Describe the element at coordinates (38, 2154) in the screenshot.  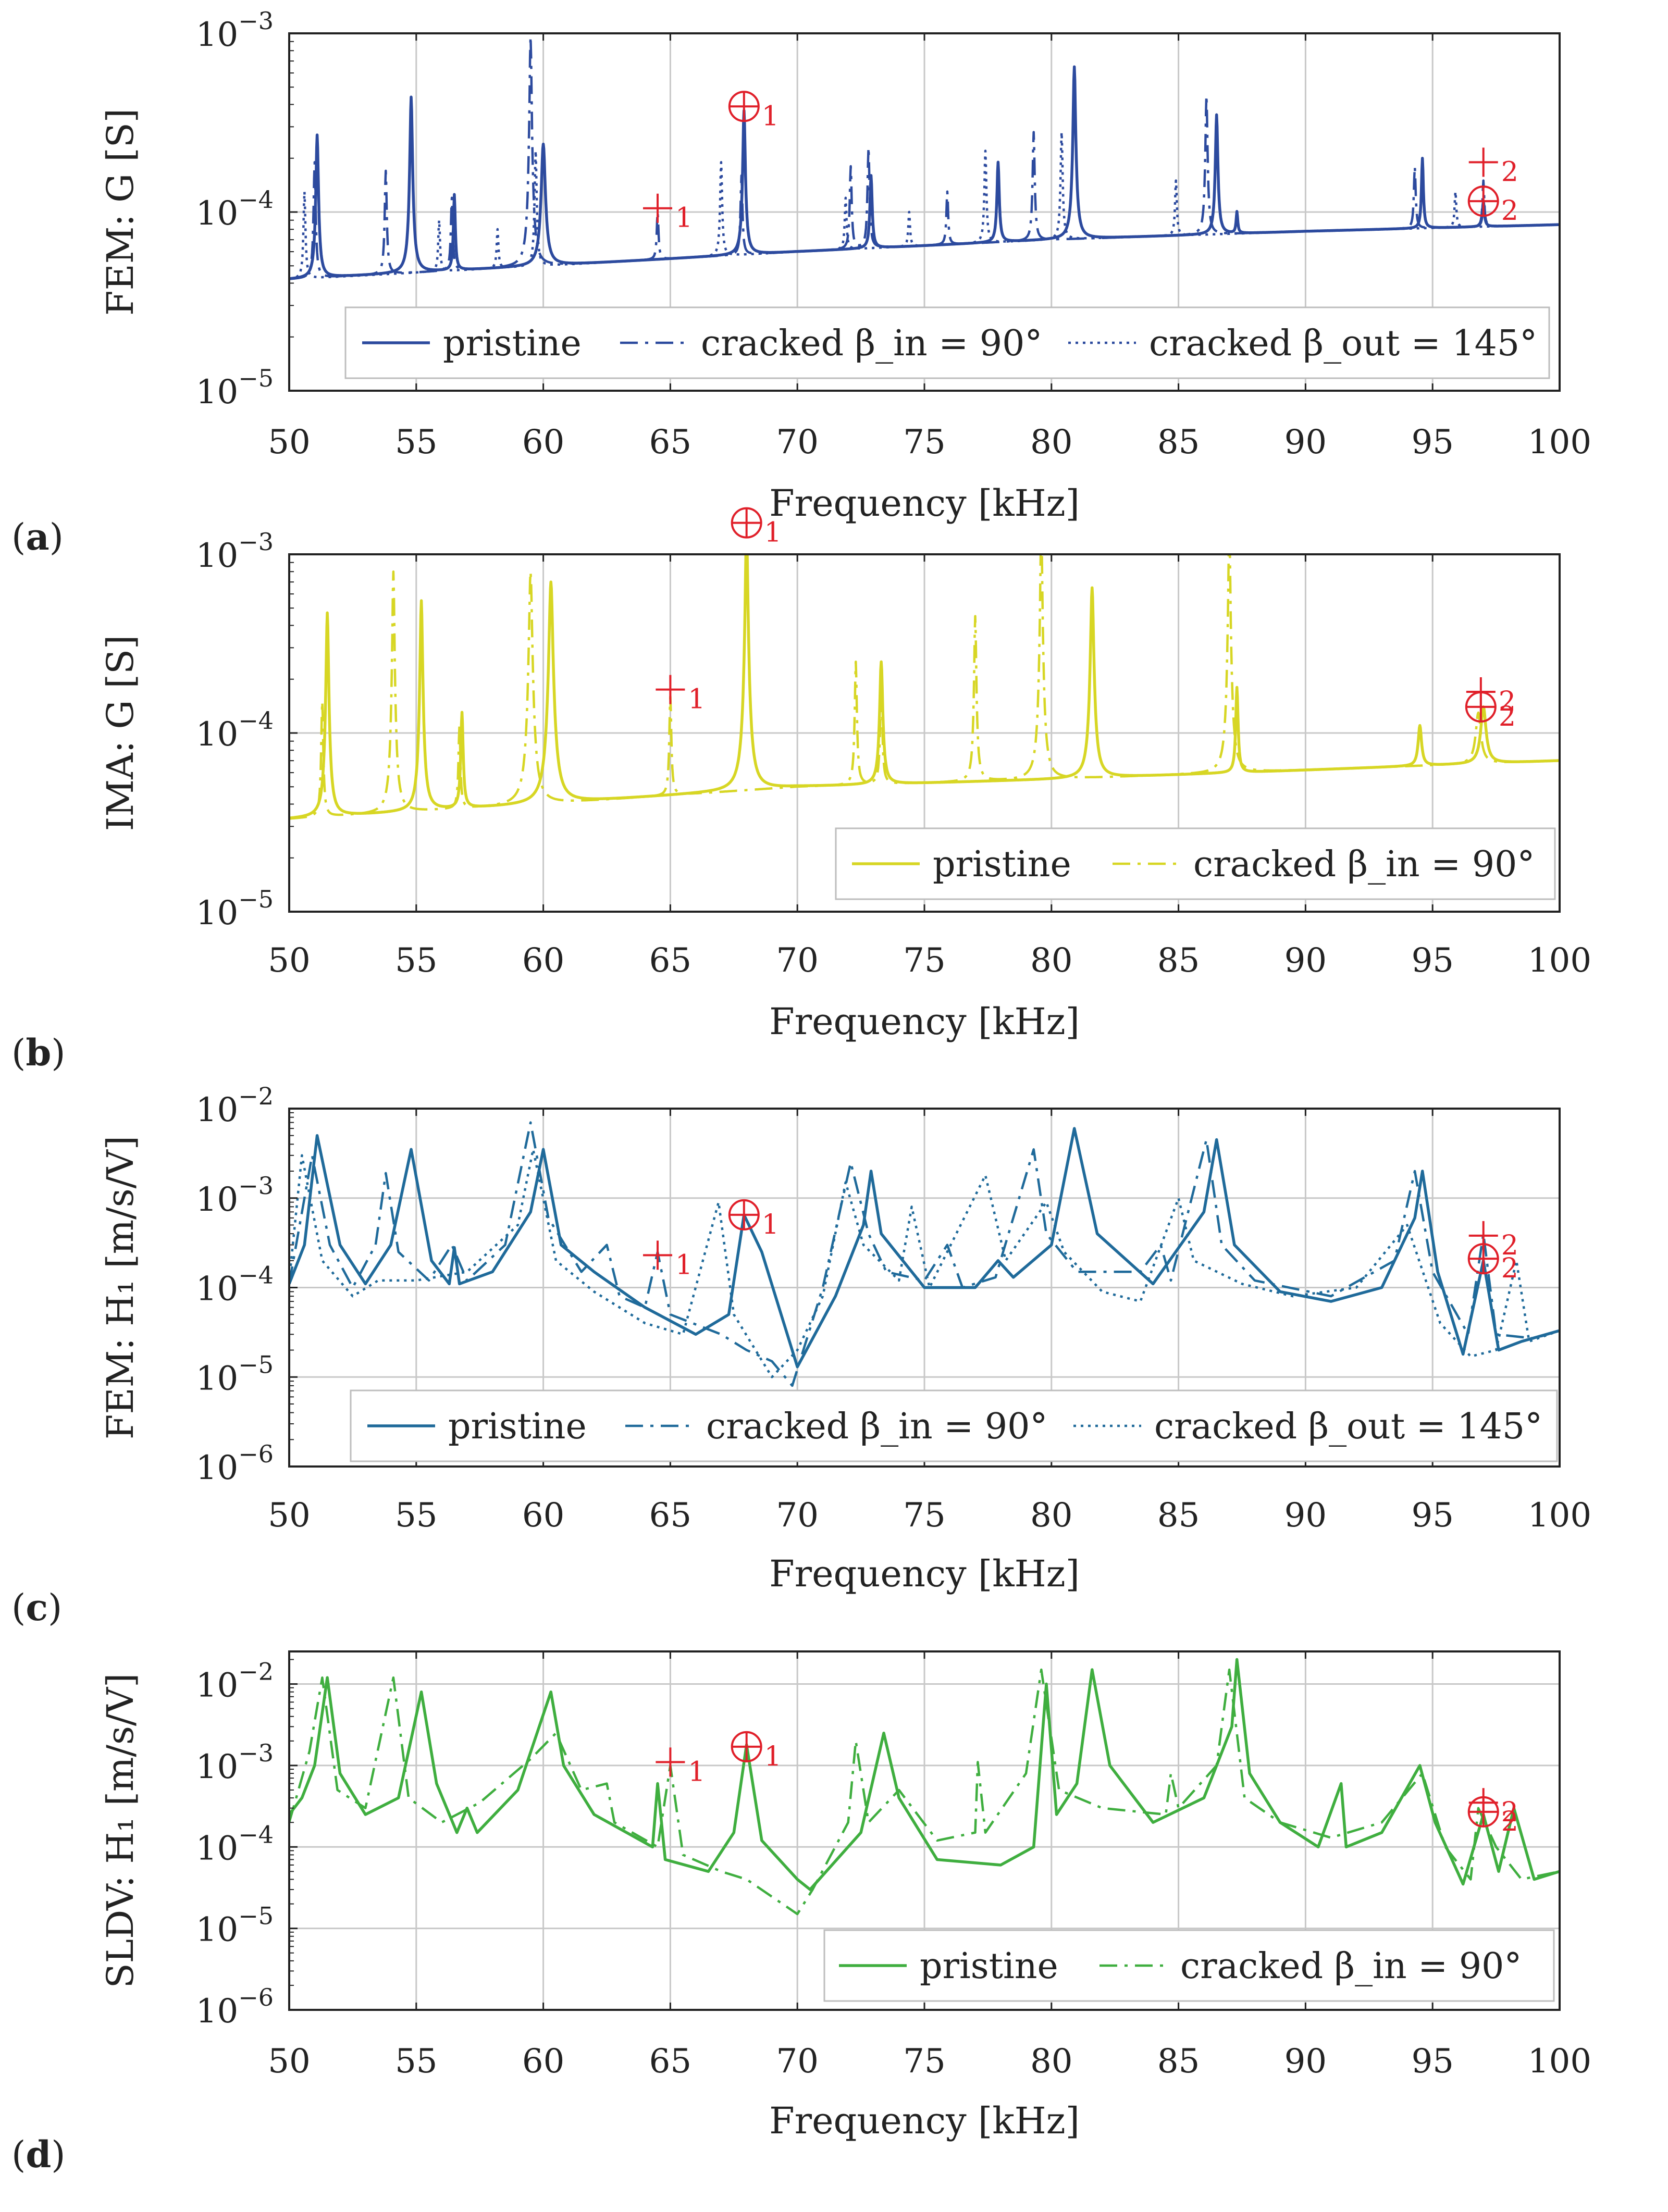
I see `panel-letter: d` at that location.